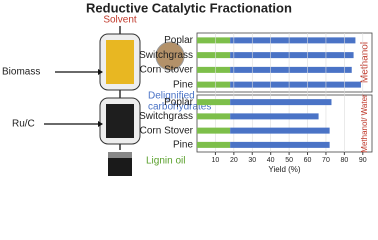 This screenshot has height=240, width=378. I want to click on carbohydrates-label: carbohydrates, so click(179, 107).